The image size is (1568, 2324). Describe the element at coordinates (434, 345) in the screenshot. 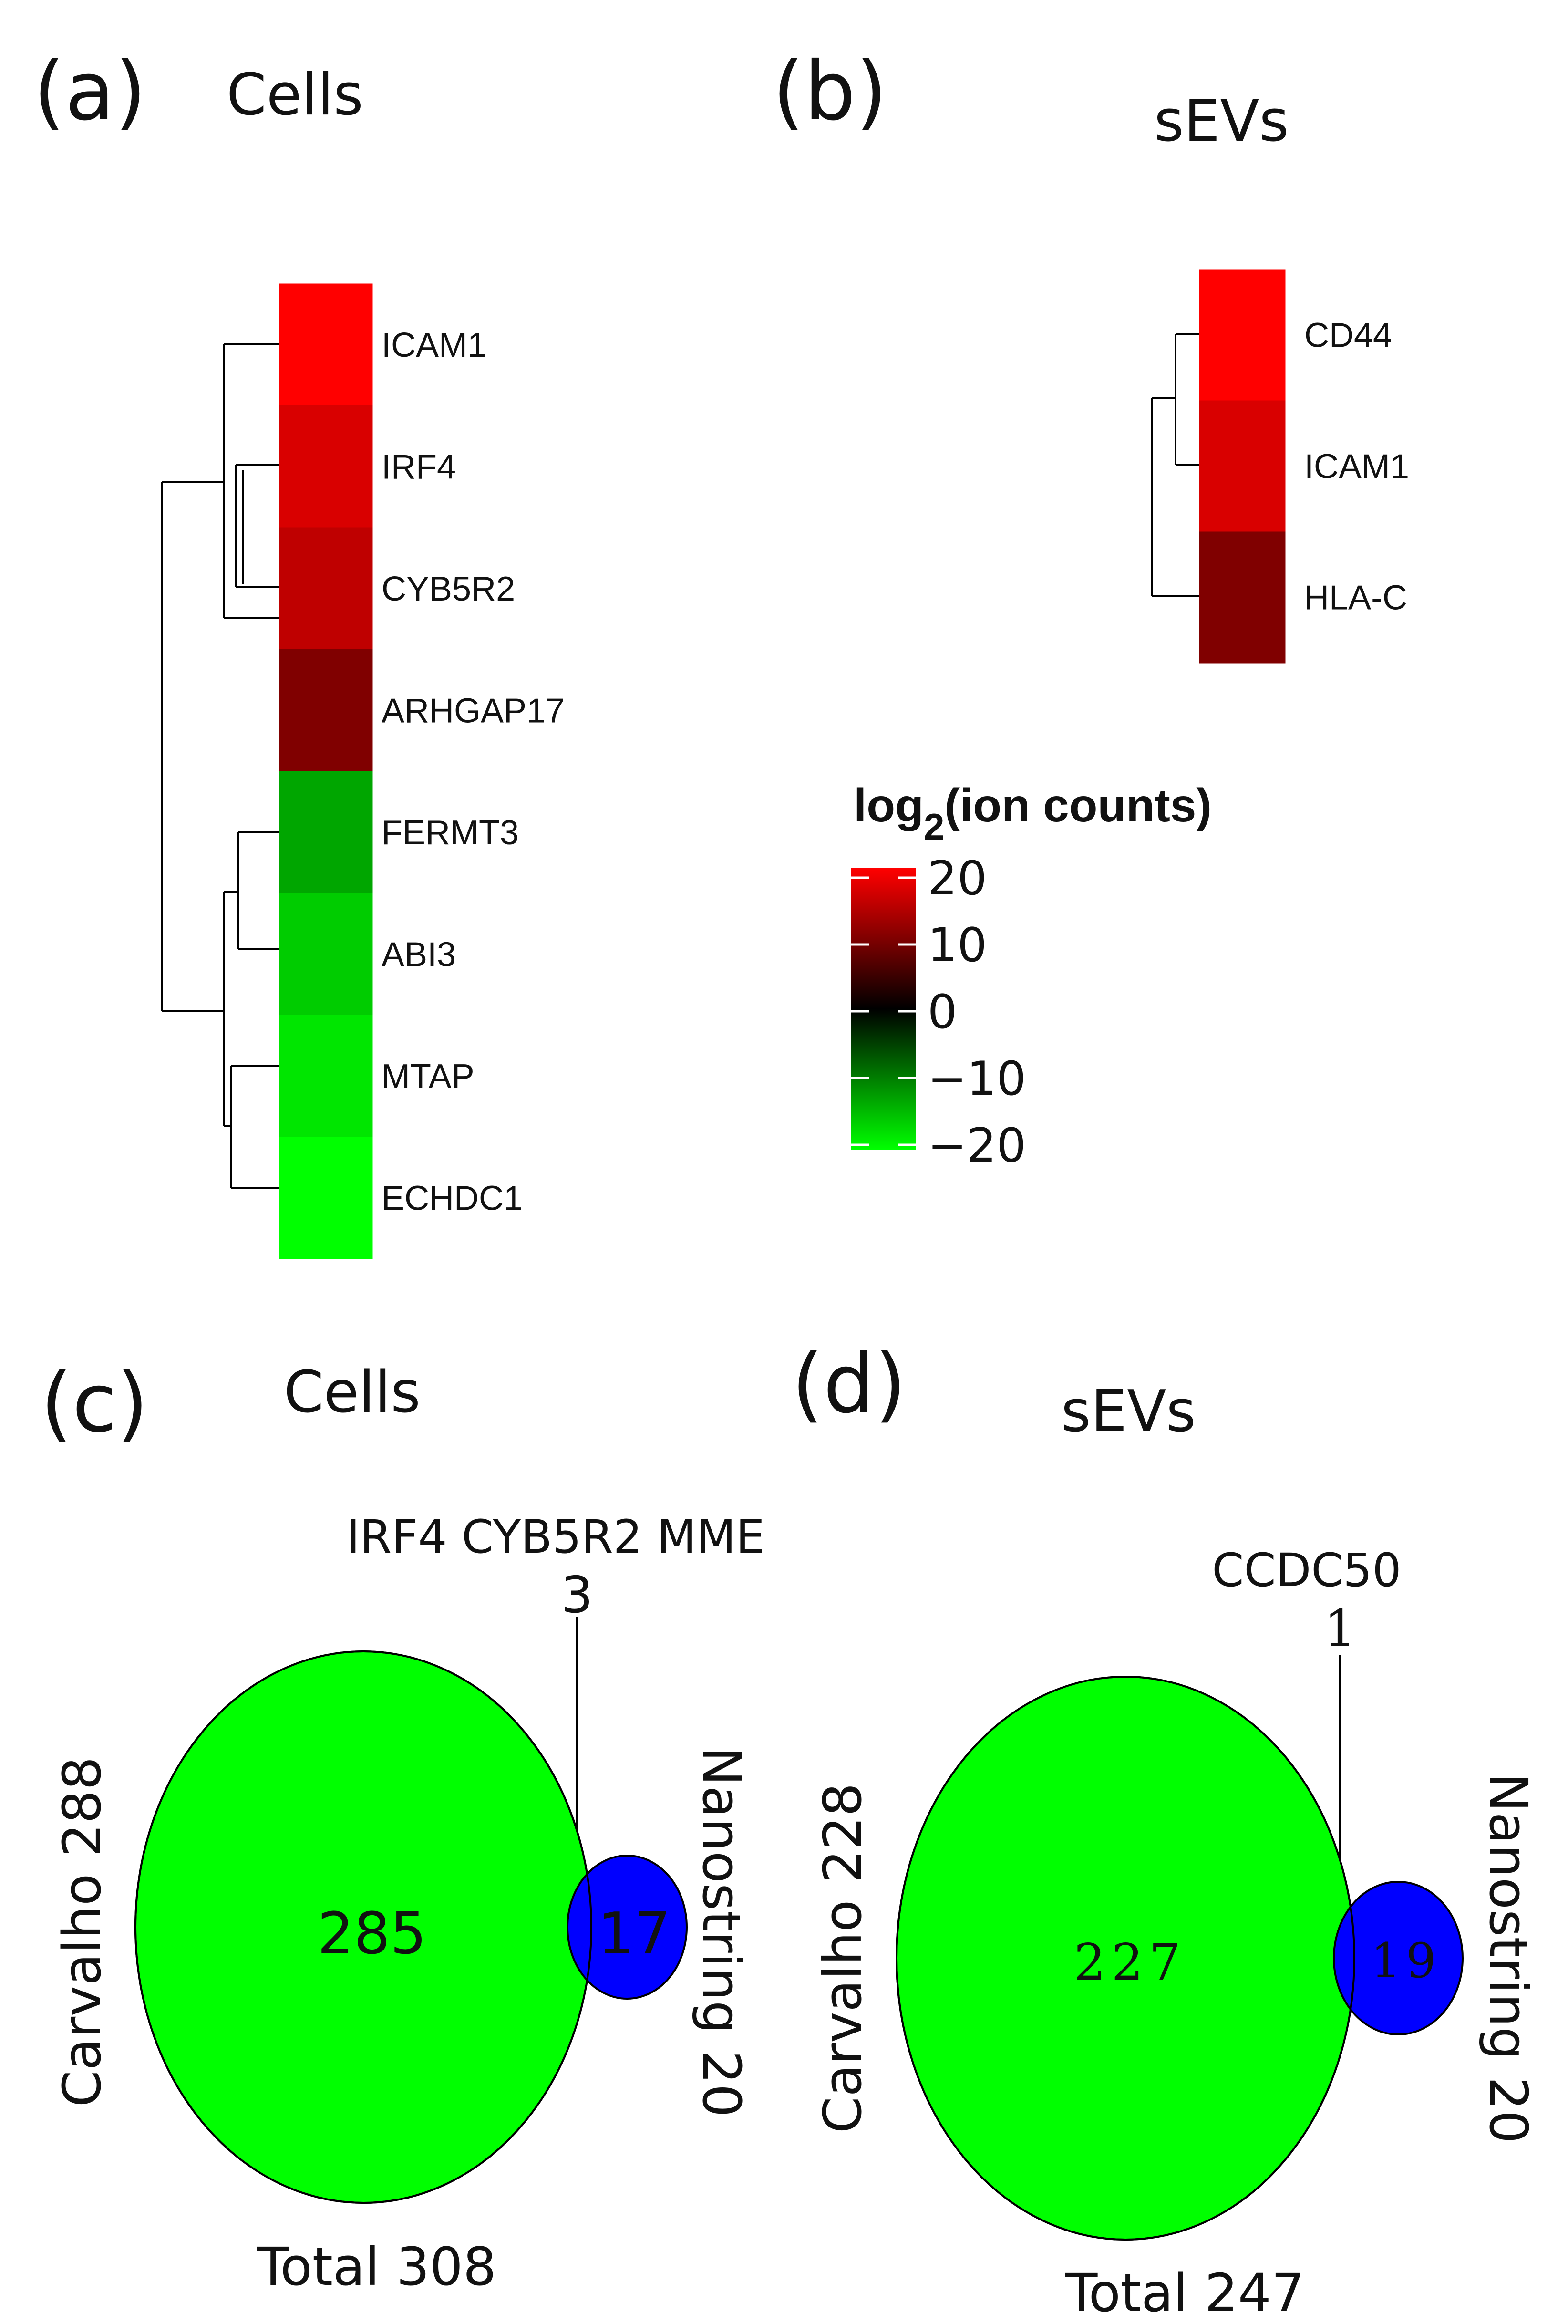

I see `heatmap-cells-row-label: ICAM1` at that location.